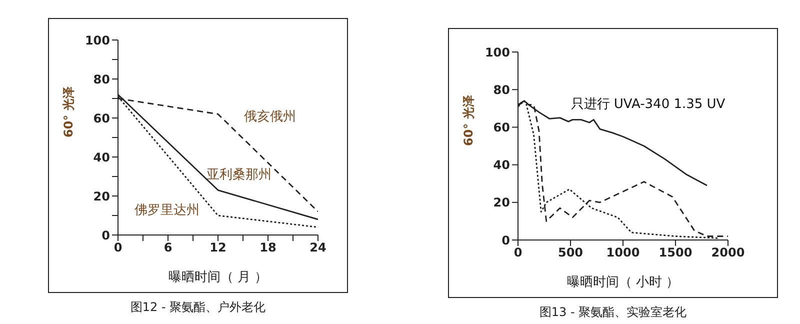 This screenshot has height=324, width=800. I want to click on x-tick-label: 2000, so click(728, 253).